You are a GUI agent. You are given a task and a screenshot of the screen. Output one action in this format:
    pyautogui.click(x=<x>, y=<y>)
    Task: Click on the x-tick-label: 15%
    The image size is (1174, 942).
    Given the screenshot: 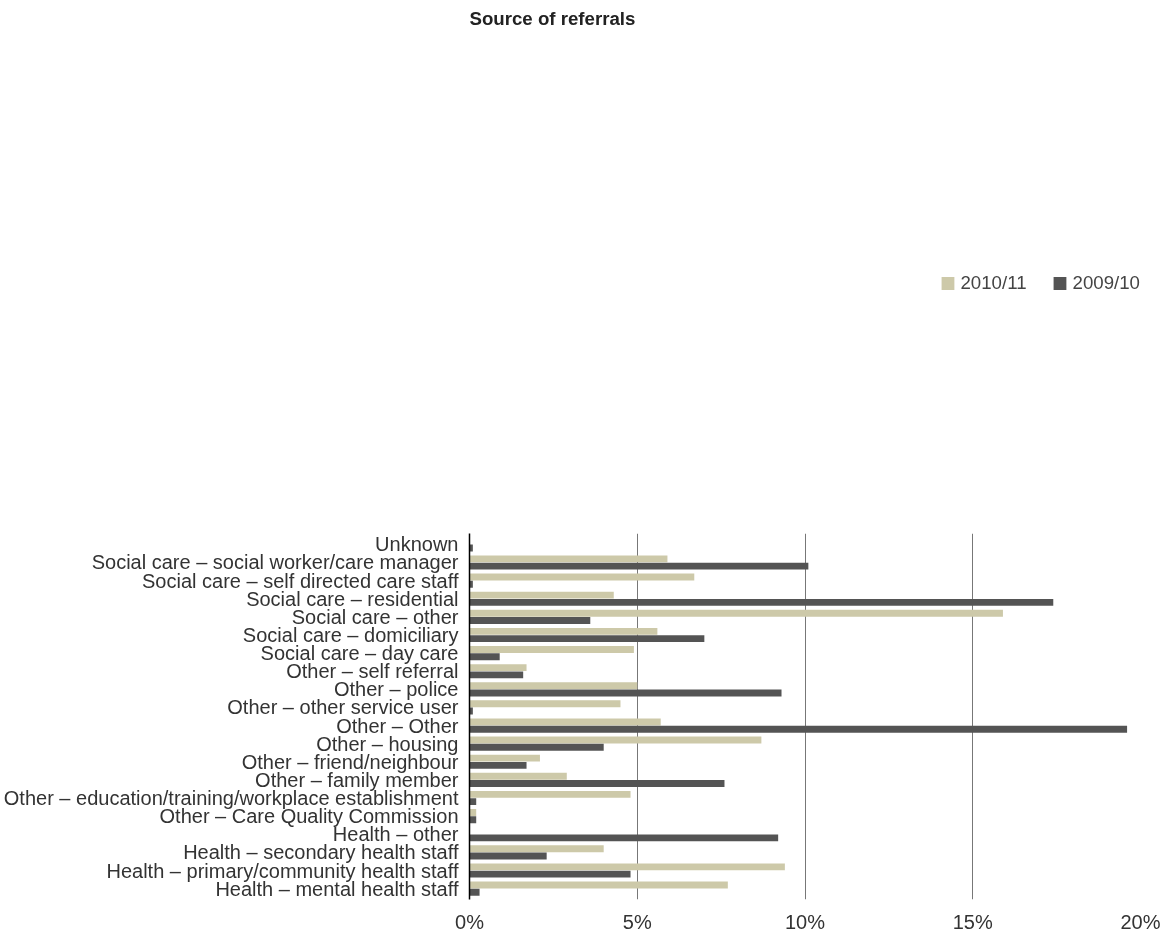 What is the action you would take?
    pyautogui.click(x=972, y=921)
    